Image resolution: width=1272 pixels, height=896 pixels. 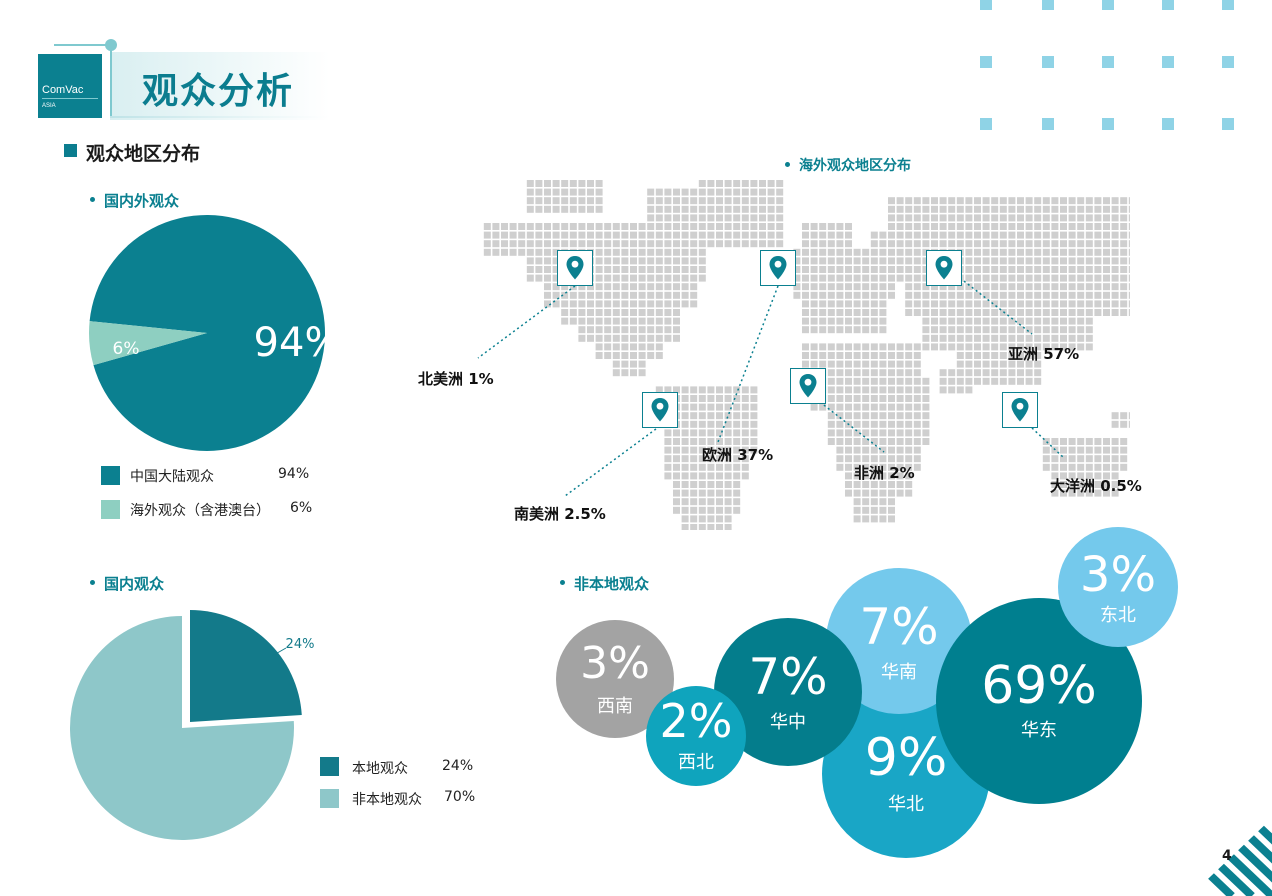 What do you see at coordinates (458, 766) in the screenshot?
I see `legend-value-local: 24%` at bounding box center [458, 766].